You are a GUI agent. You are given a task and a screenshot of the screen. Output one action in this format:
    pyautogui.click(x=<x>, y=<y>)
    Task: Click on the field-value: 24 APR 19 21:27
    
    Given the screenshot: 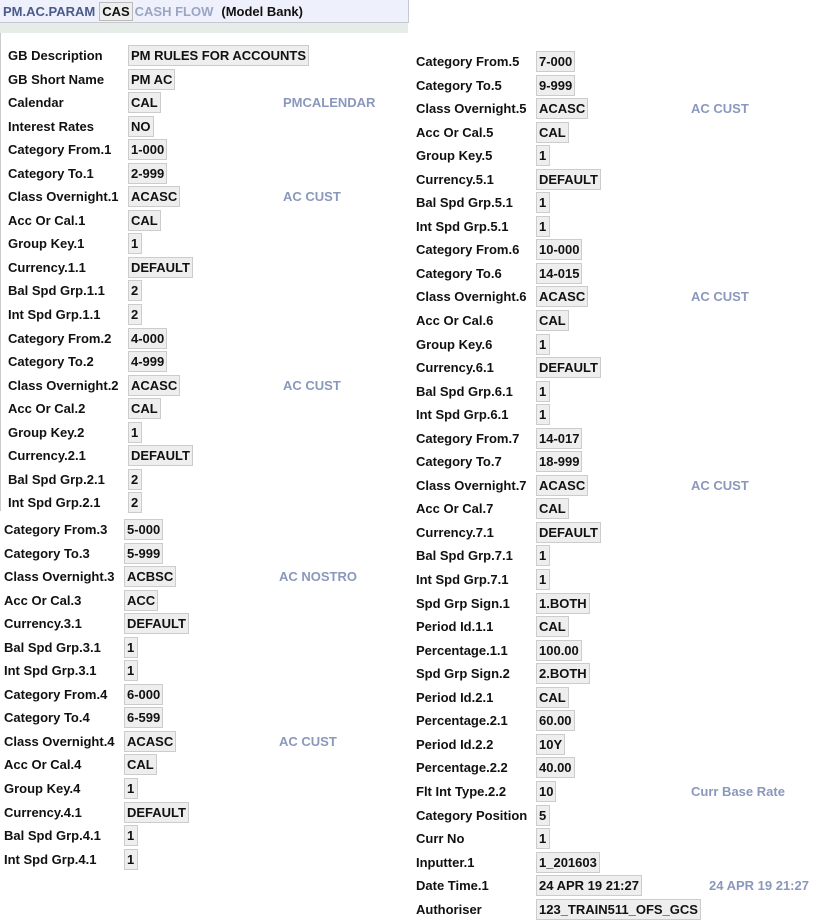 What is the action you would take?
    pyautogui.click(x=589, y=886)
    